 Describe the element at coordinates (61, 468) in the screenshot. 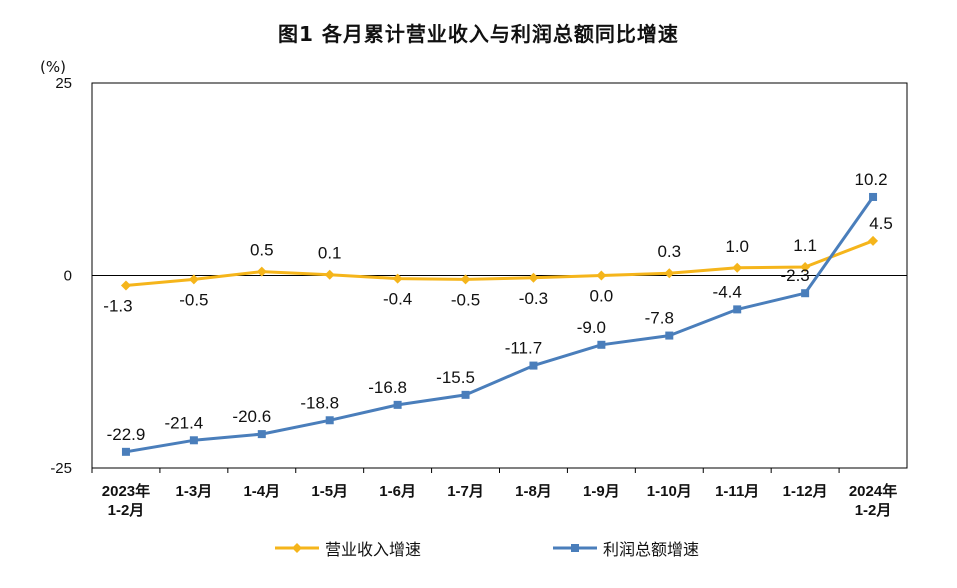

I see `y-tick-label: -25` at that location.